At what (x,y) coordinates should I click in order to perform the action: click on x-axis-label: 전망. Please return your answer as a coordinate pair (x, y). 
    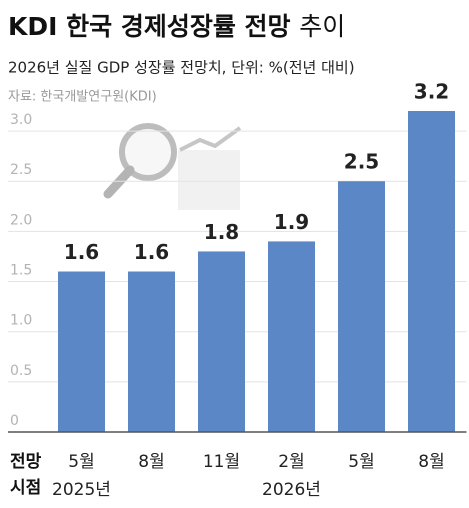
    Looking at the image, I should click on (26, 462).